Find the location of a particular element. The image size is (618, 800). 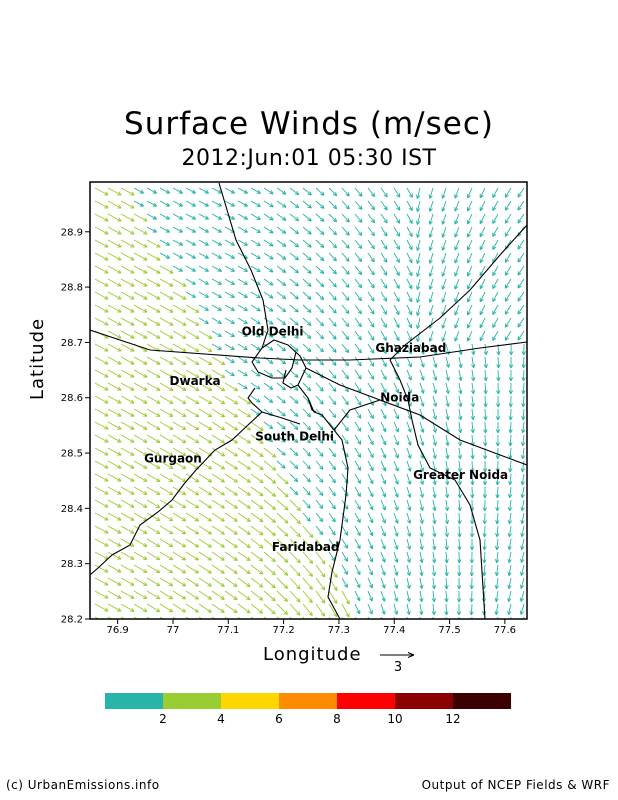

x-tick-label: 77 is located at coordinates (173, 630).